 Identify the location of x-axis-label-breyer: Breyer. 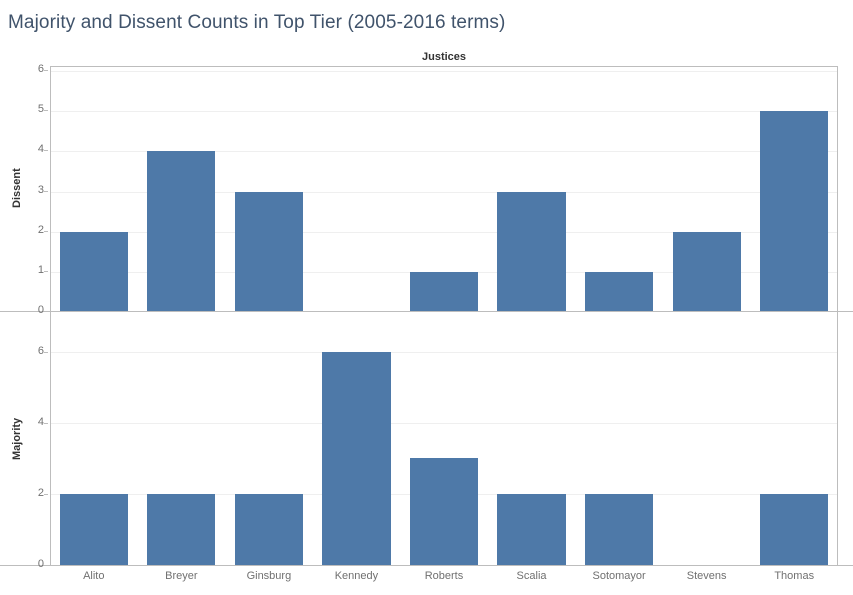
(181, 576).